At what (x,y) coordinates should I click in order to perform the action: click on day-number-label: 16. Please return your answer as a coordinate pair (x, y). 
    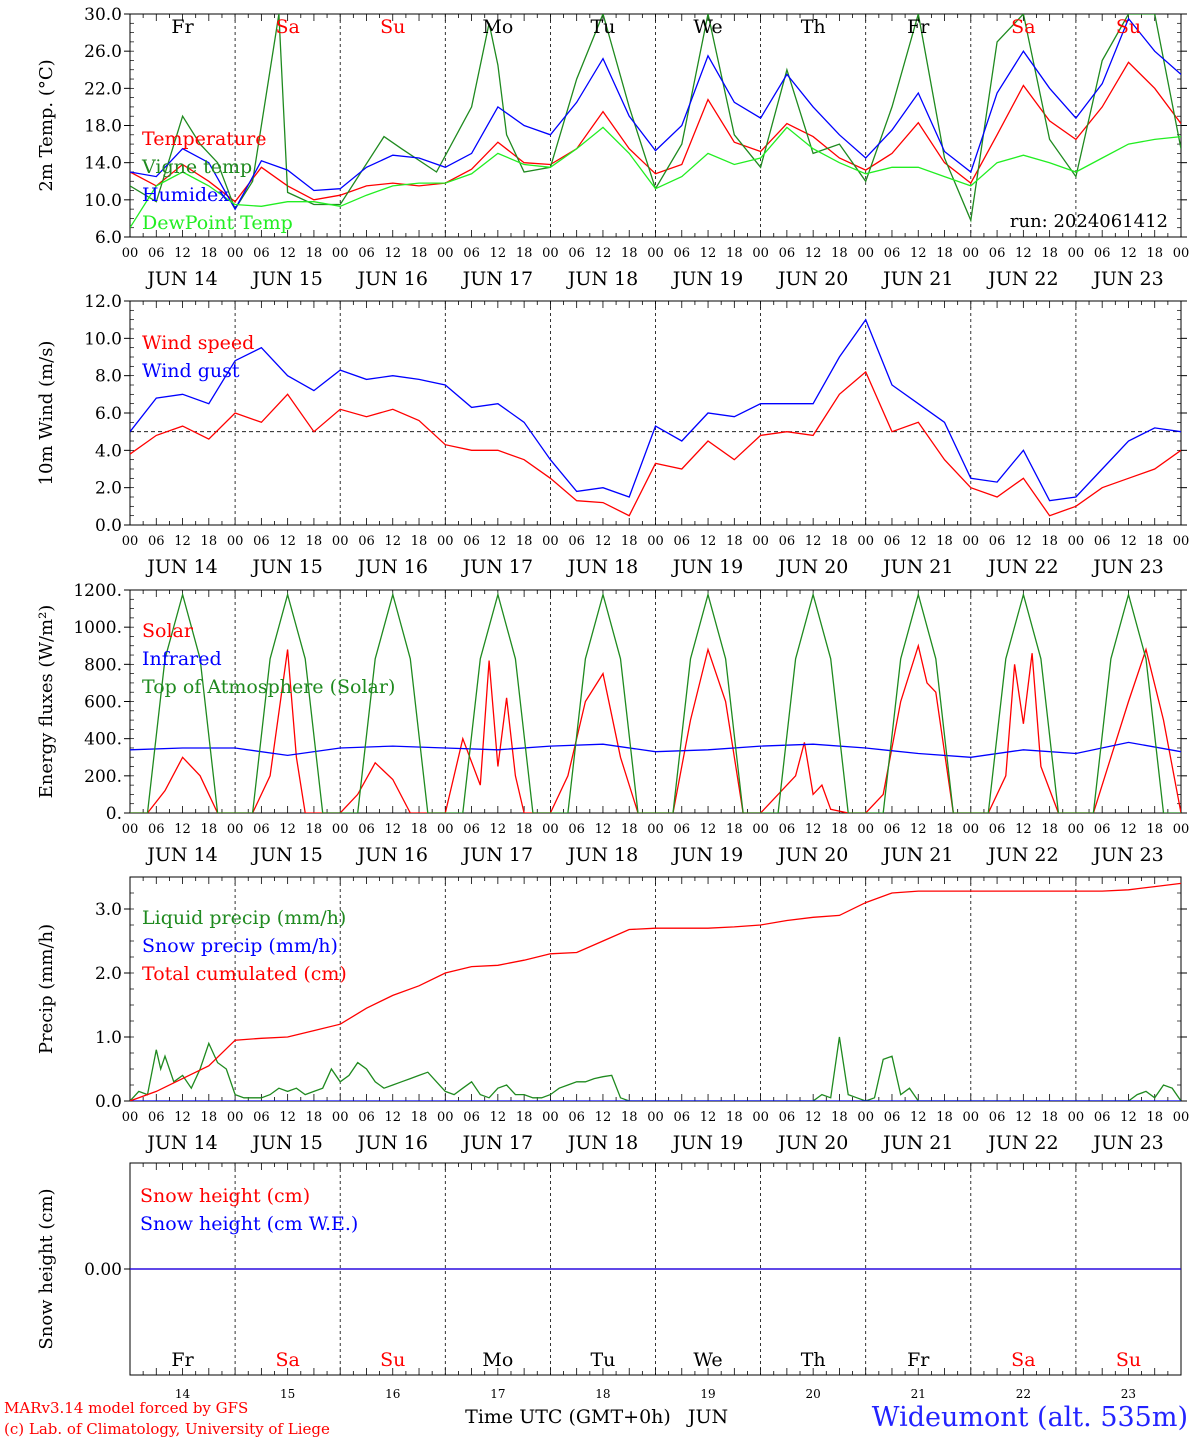
    Looking at the image, I should click on (392, 1394).